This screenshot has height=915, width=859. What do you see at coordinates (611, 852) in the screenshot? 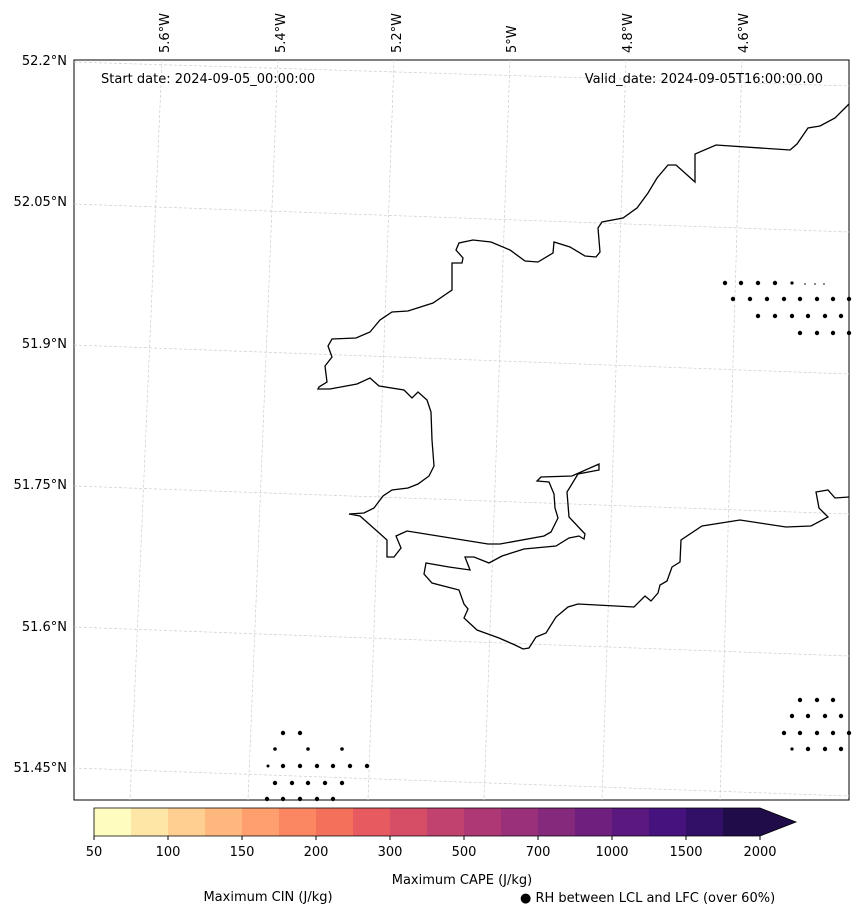
I see `colorbar-tick-label: 1000` at bounding box center [611, 852].